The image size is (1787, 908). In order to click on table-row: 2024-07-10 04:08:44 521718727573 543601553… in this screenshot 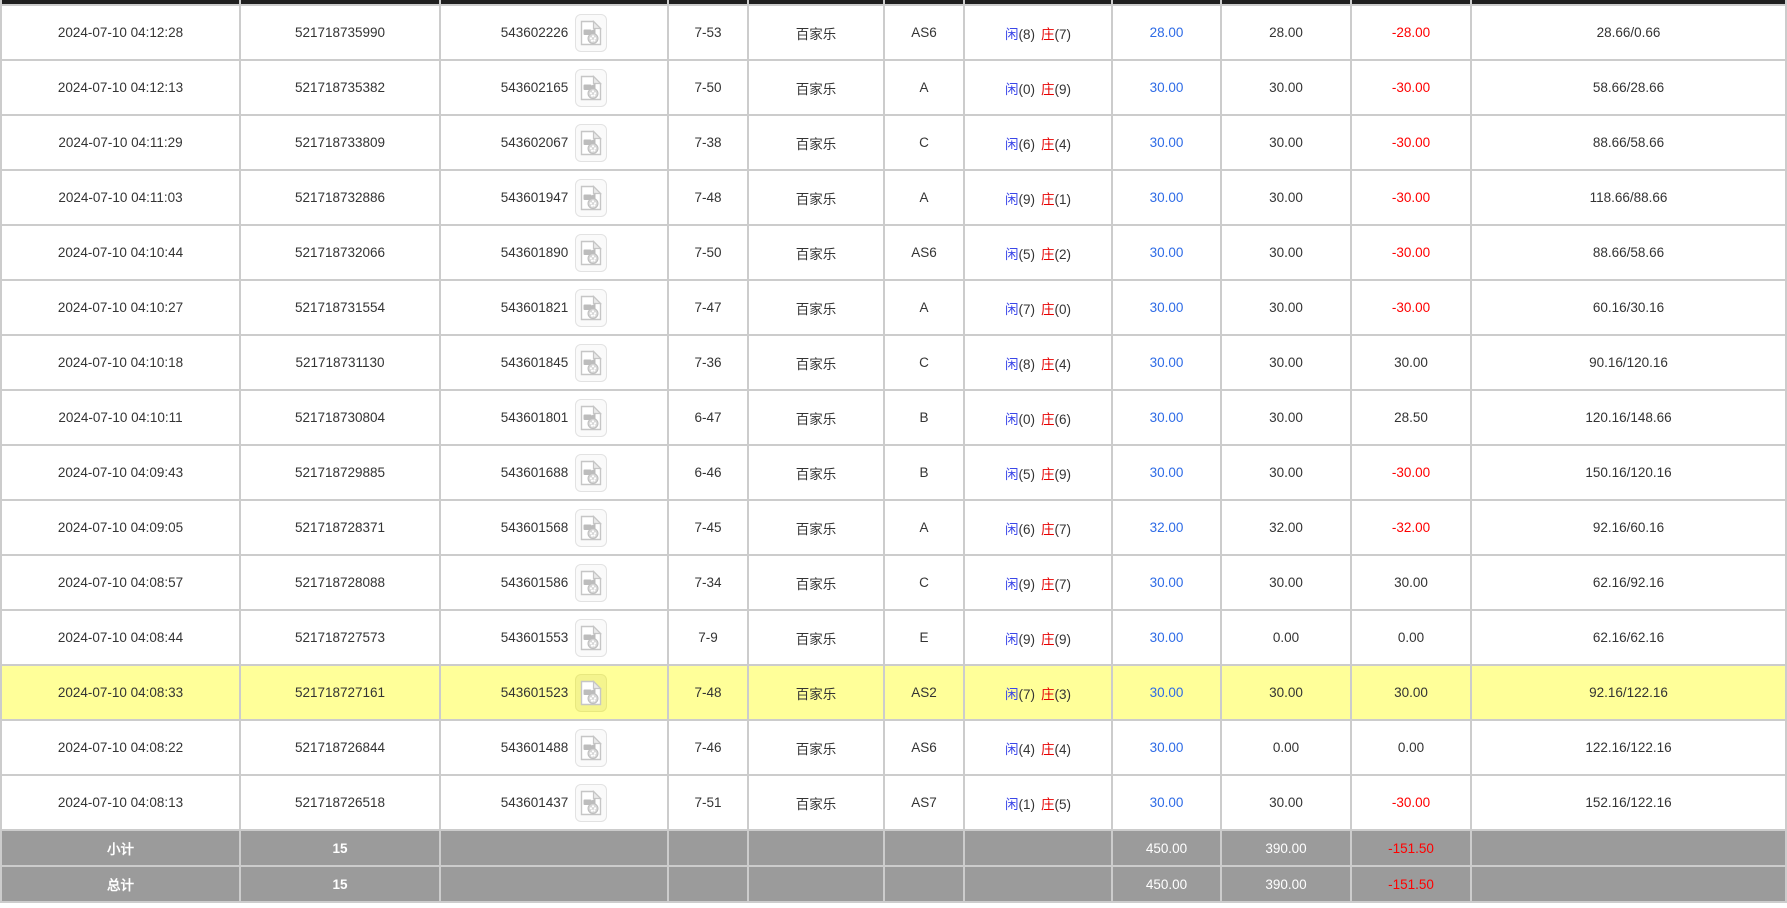, I will do `click(893, 637)`.